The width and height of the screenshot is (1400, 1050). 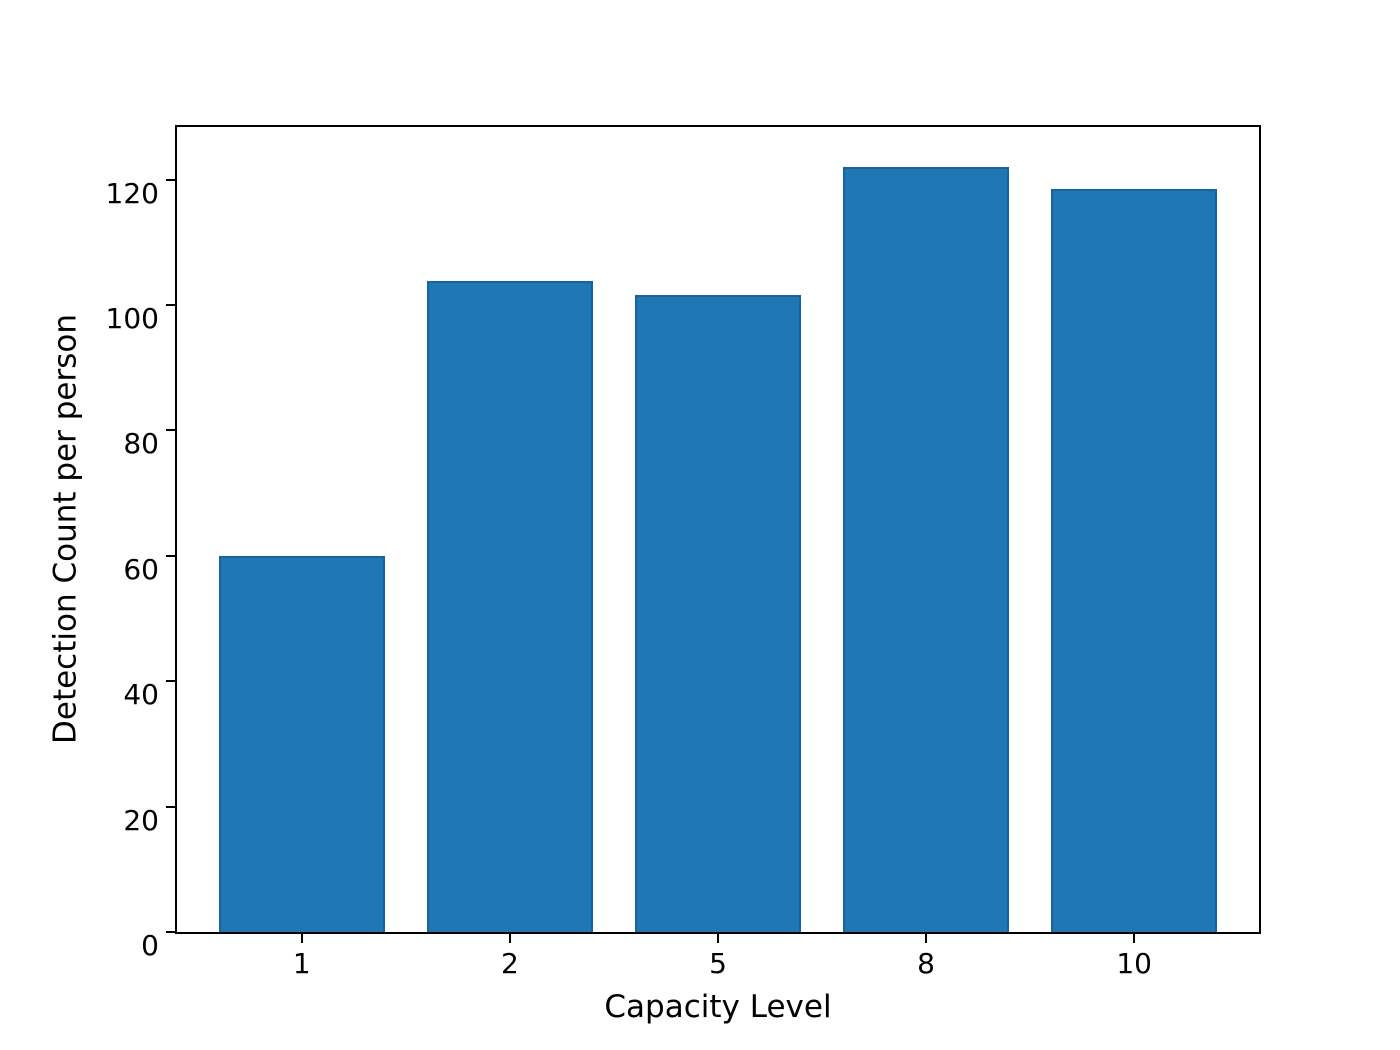 I want to click on y-tick-label-120: 120, so click(x=132, y=193).